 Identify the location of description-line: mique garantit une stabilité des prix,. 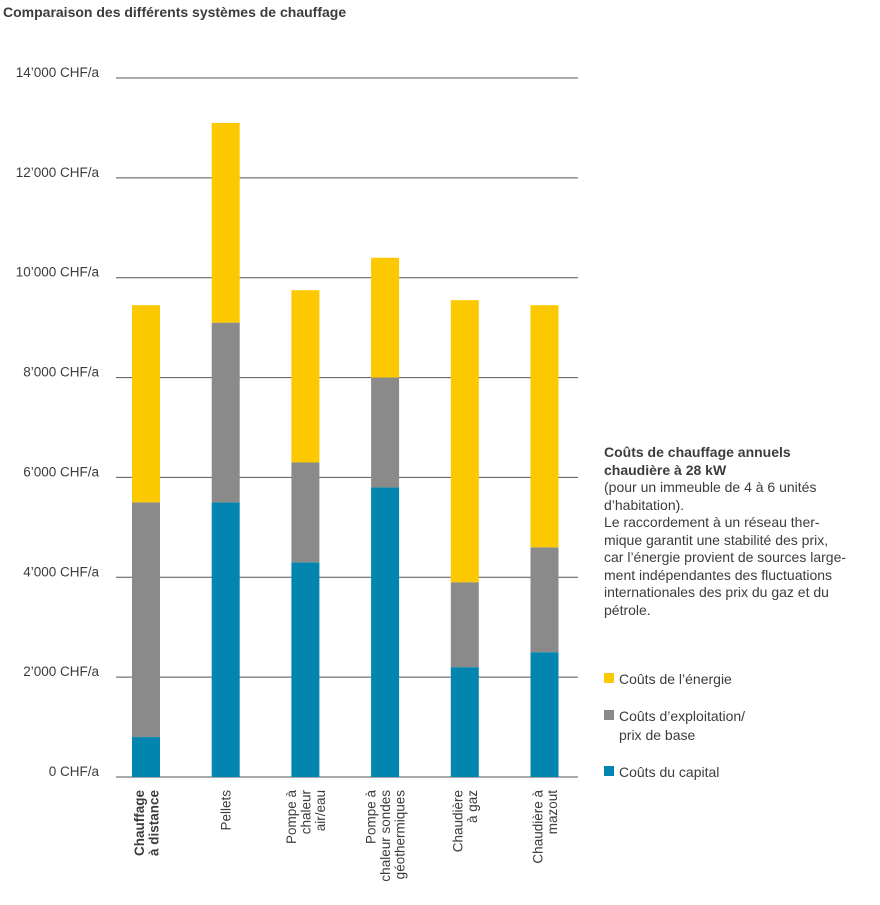
(716, 539).